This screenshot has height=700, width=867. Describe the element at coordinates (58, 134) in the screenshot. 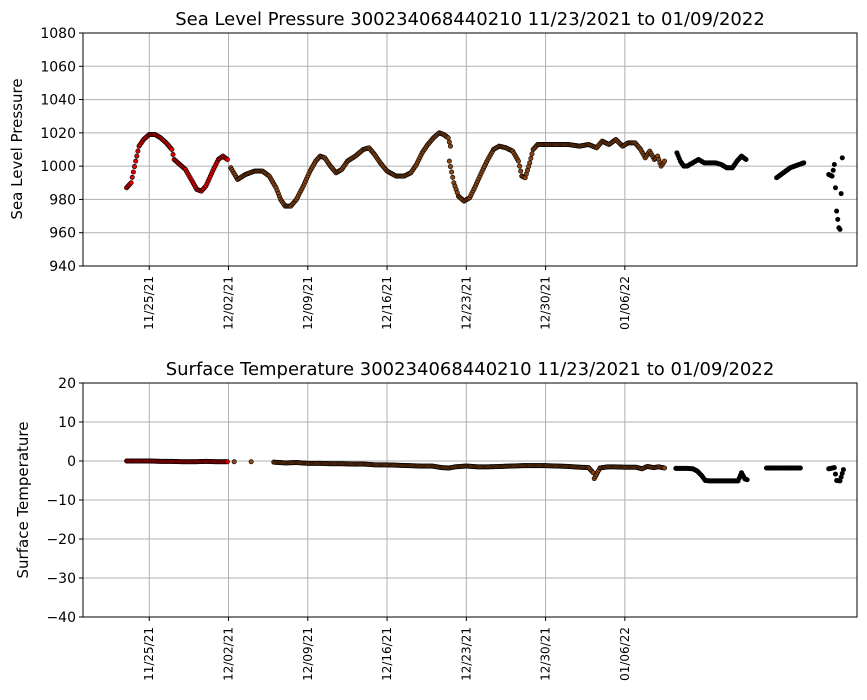

I see `y-tick-label: 1020` at that location.